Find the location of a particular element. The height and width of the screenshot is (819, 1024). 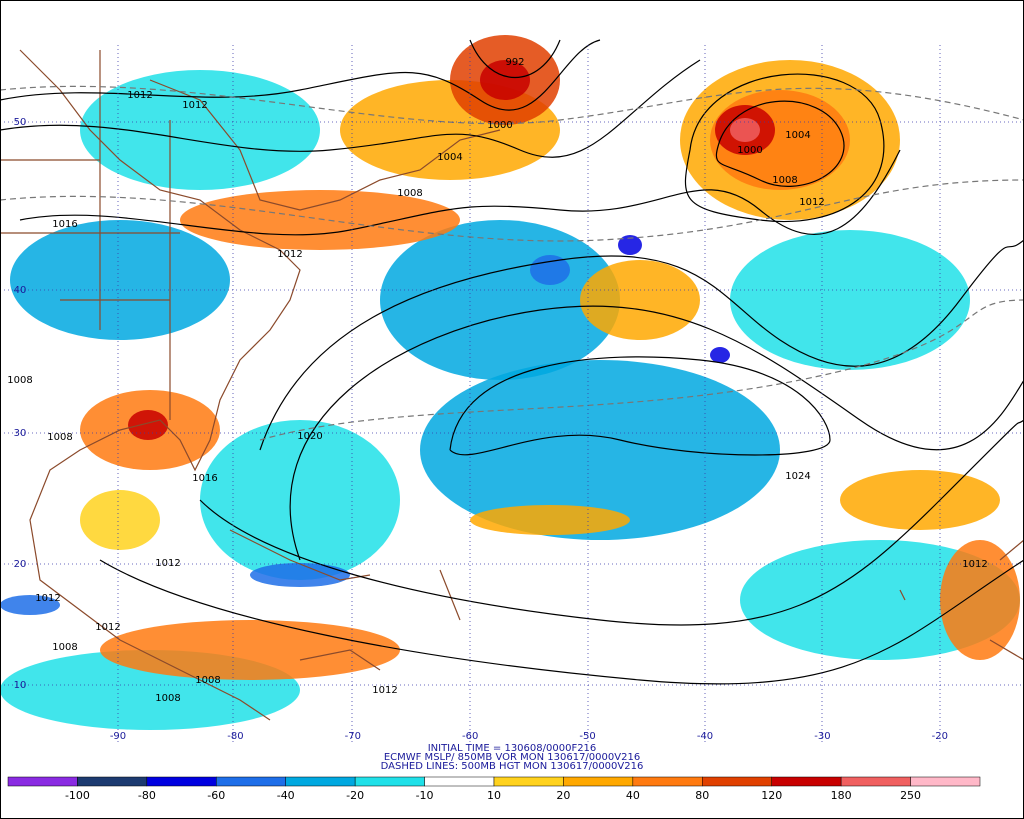

colorbar-label: -100 is located at coordinates (77, 795).